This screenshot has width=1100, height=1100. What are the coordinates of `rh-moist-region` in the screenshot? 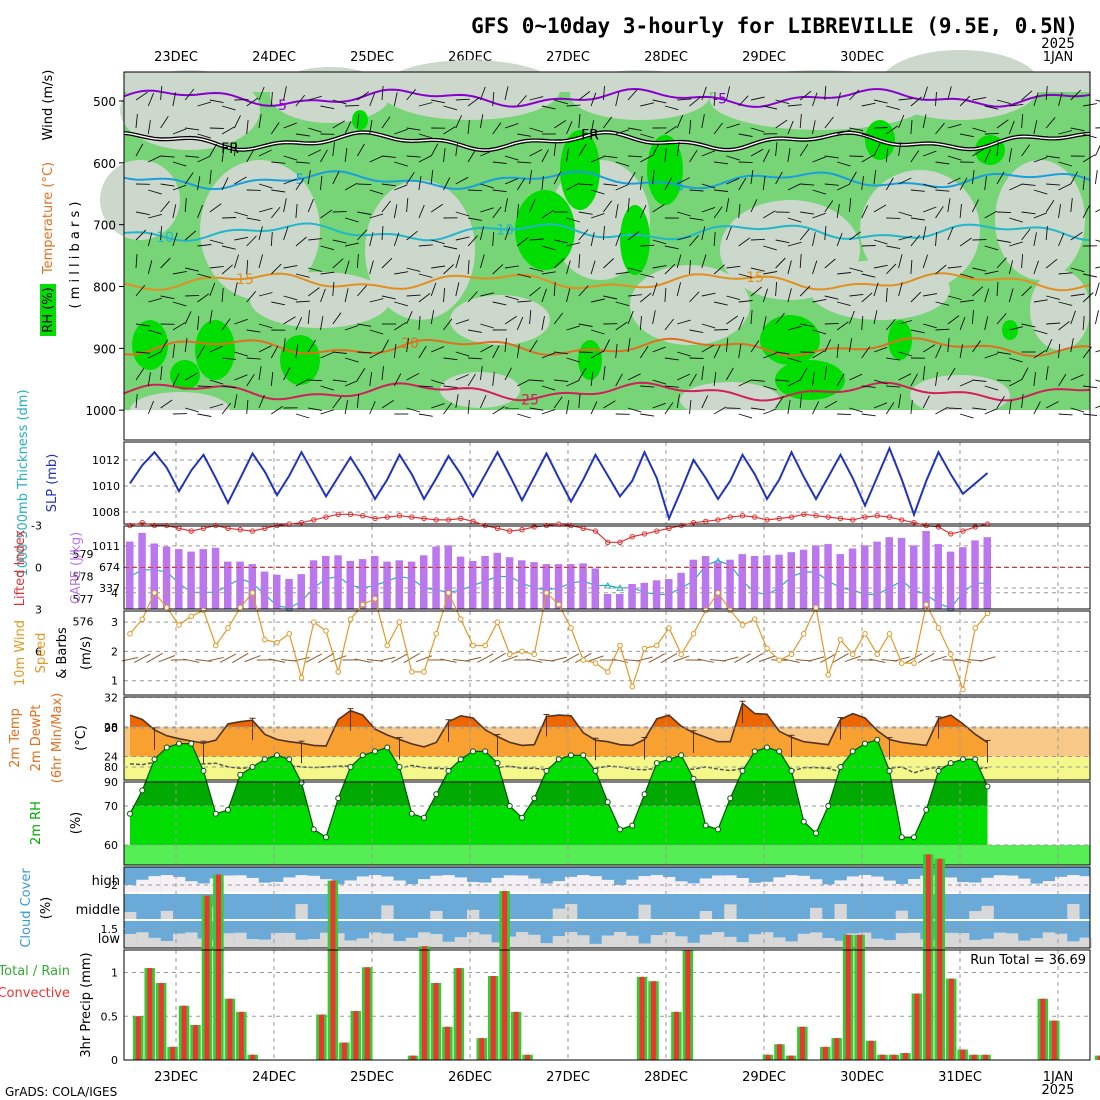 It's located at (360, 120).